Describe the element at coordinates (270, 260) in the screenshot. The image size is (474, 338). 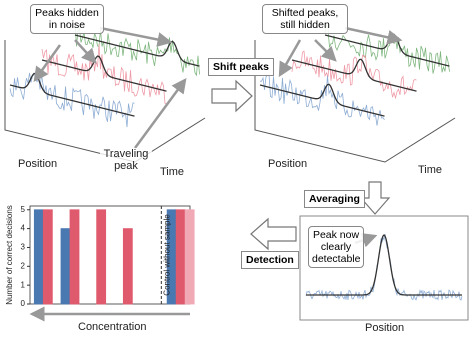
I see `step-label: Detection` at that location.